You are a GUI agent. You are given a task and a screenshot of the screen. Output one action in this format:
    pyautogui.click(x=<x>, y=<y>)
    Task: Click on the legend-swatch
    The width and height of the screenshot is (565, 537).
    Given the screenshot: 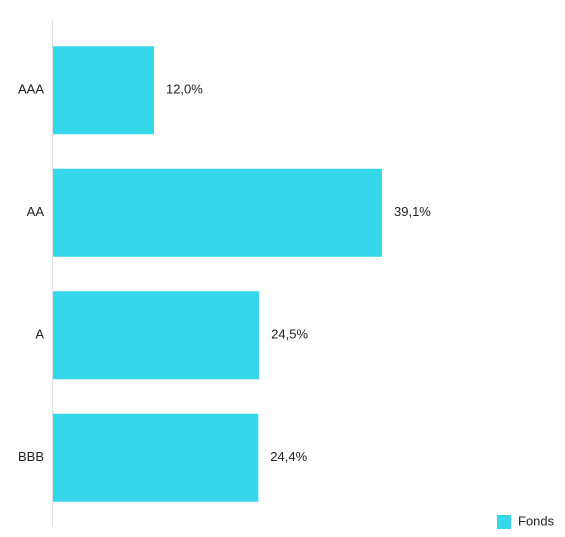 What is the action you would take?
    pyautogui.click(x=504, y=522)
    